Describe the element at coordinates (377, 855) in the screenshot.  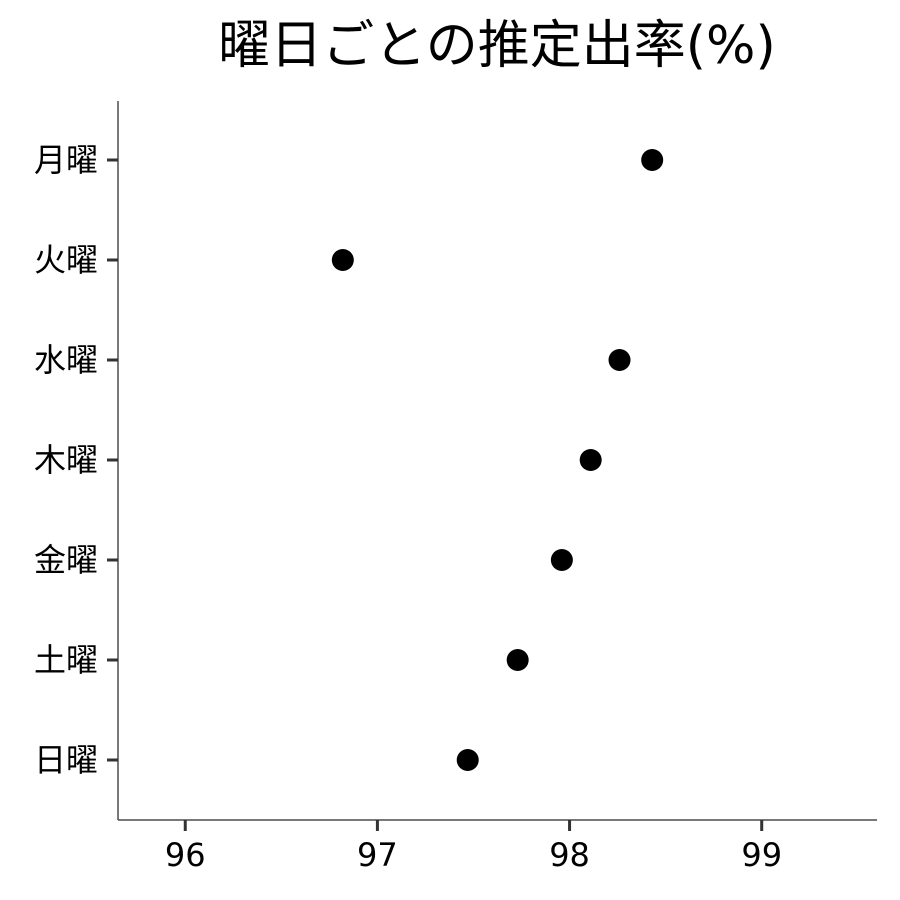
I see `x-tick-label: 97` at that location.